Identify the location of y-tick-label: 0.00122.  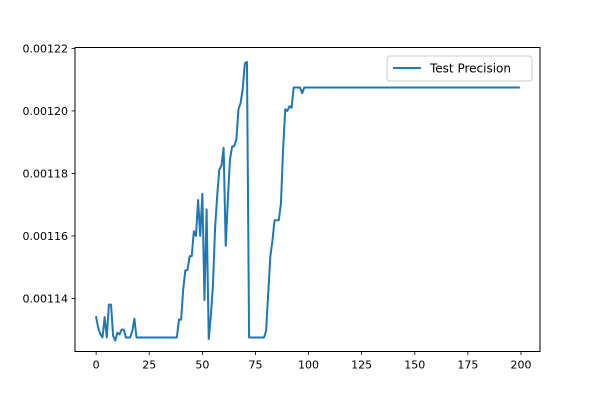
(46, 48).